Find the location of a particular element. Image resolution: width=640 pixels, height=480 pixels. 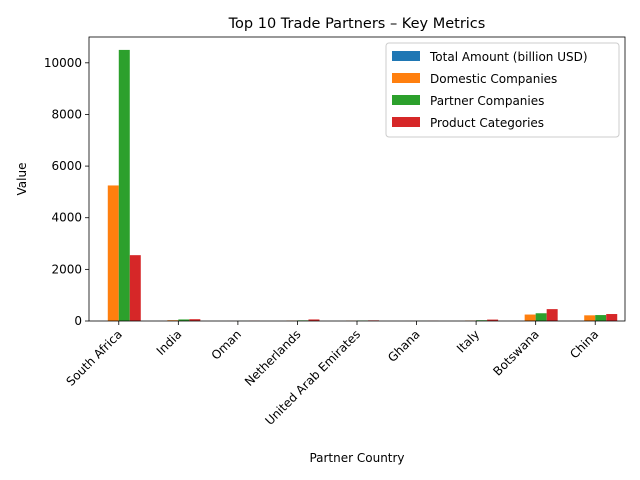

legend-box is located at coordinates (502, 90).